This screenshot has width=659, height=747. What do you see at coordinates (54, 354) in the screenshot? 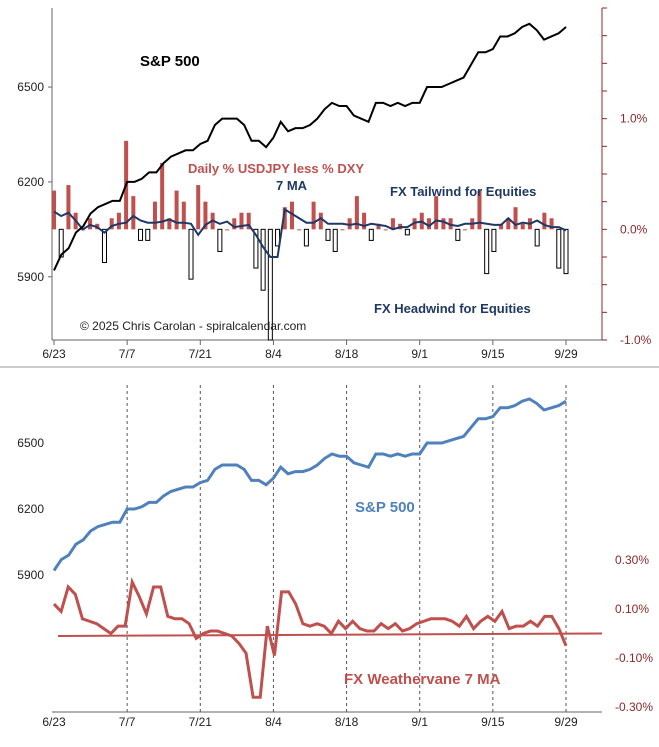
I see `top-x-tick-label: 6/23` at bounding box center [54, 354].